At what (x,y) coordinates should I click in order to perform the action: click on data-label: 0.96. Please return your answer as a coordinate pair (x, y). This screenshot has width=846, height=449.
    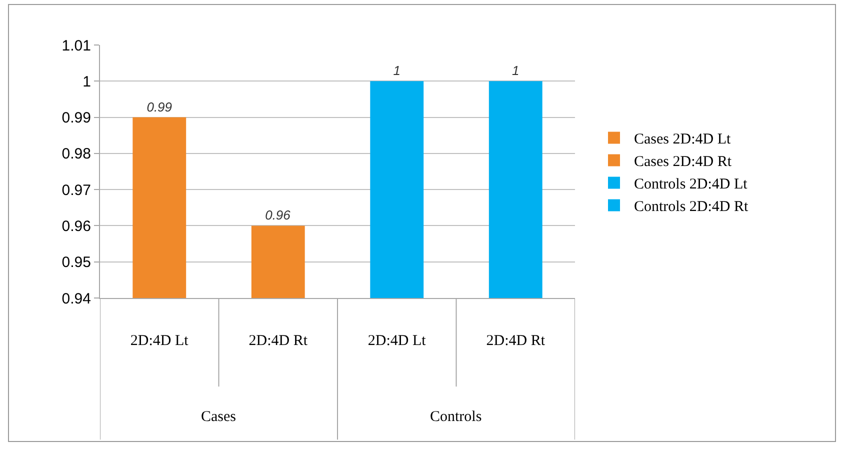
    Looking at the image, I should click on (278, 215).